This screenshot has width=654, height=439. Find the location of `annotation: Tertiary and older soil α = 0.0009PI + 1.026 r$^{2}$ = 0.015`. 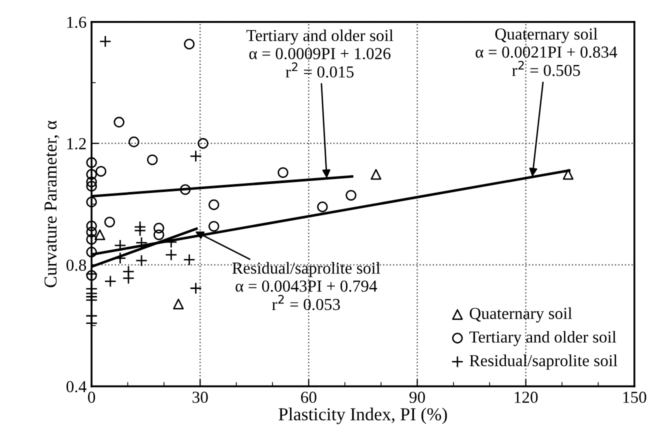

annotation: Tertiary and older soil α = 0.0009PI + 1.026 r$^{2}$ = 0.015 is located at coordinates (320, 53).